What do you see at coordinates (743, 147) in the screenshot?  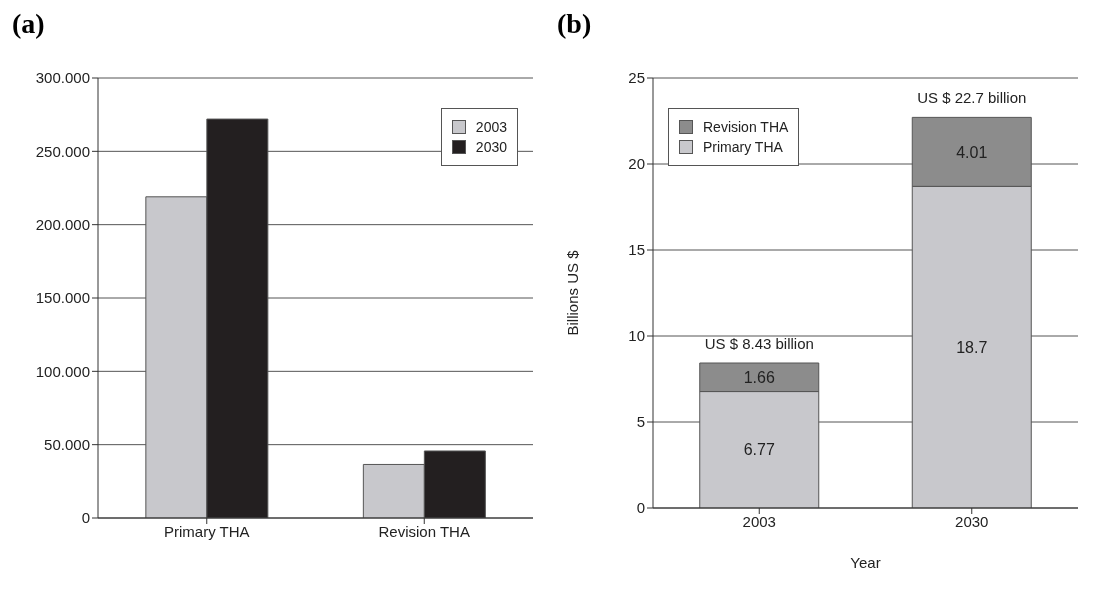 I see `legend-label: Primary THA` at bounding box center [743, 147].